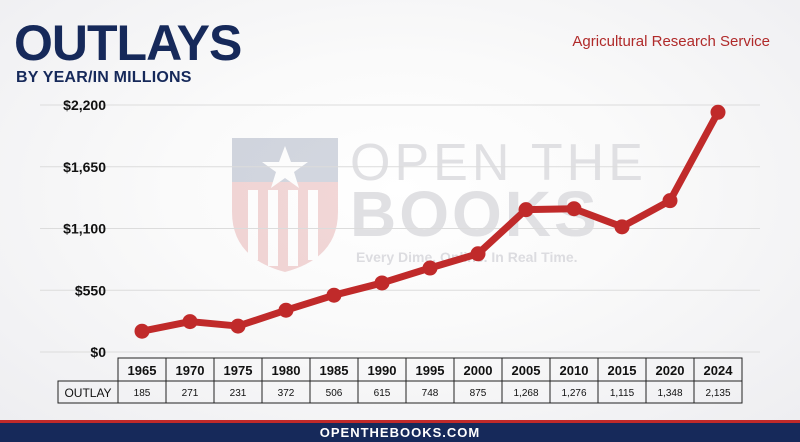 The image size is (800, 442). Describe the element at coordinates (238, 370) in the screenshot. I see `x-tick-label: 1975` at that location.